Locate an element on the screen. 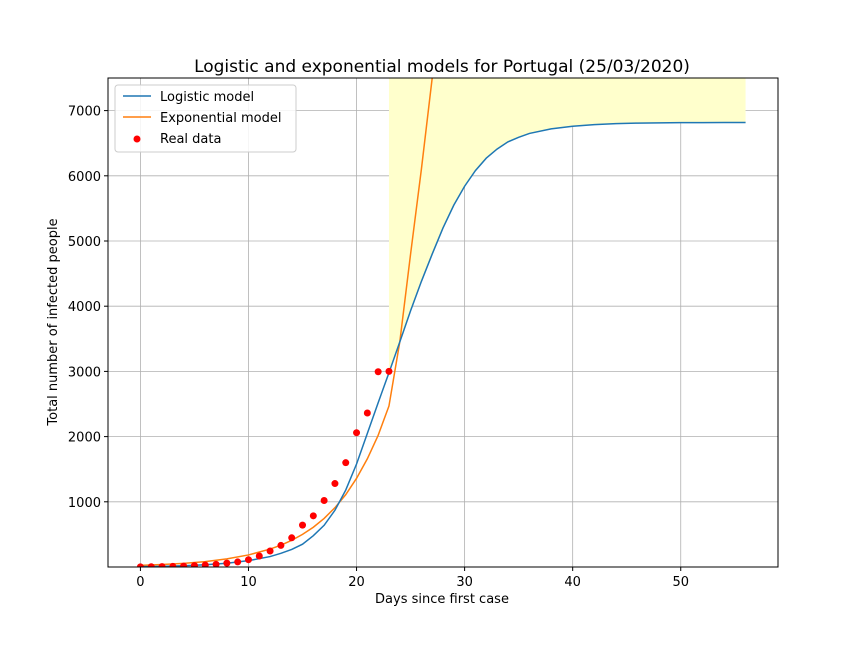 This screenshot has height=648, width=864. y-tick-label: 5000 is located at coordinates (84, 242).